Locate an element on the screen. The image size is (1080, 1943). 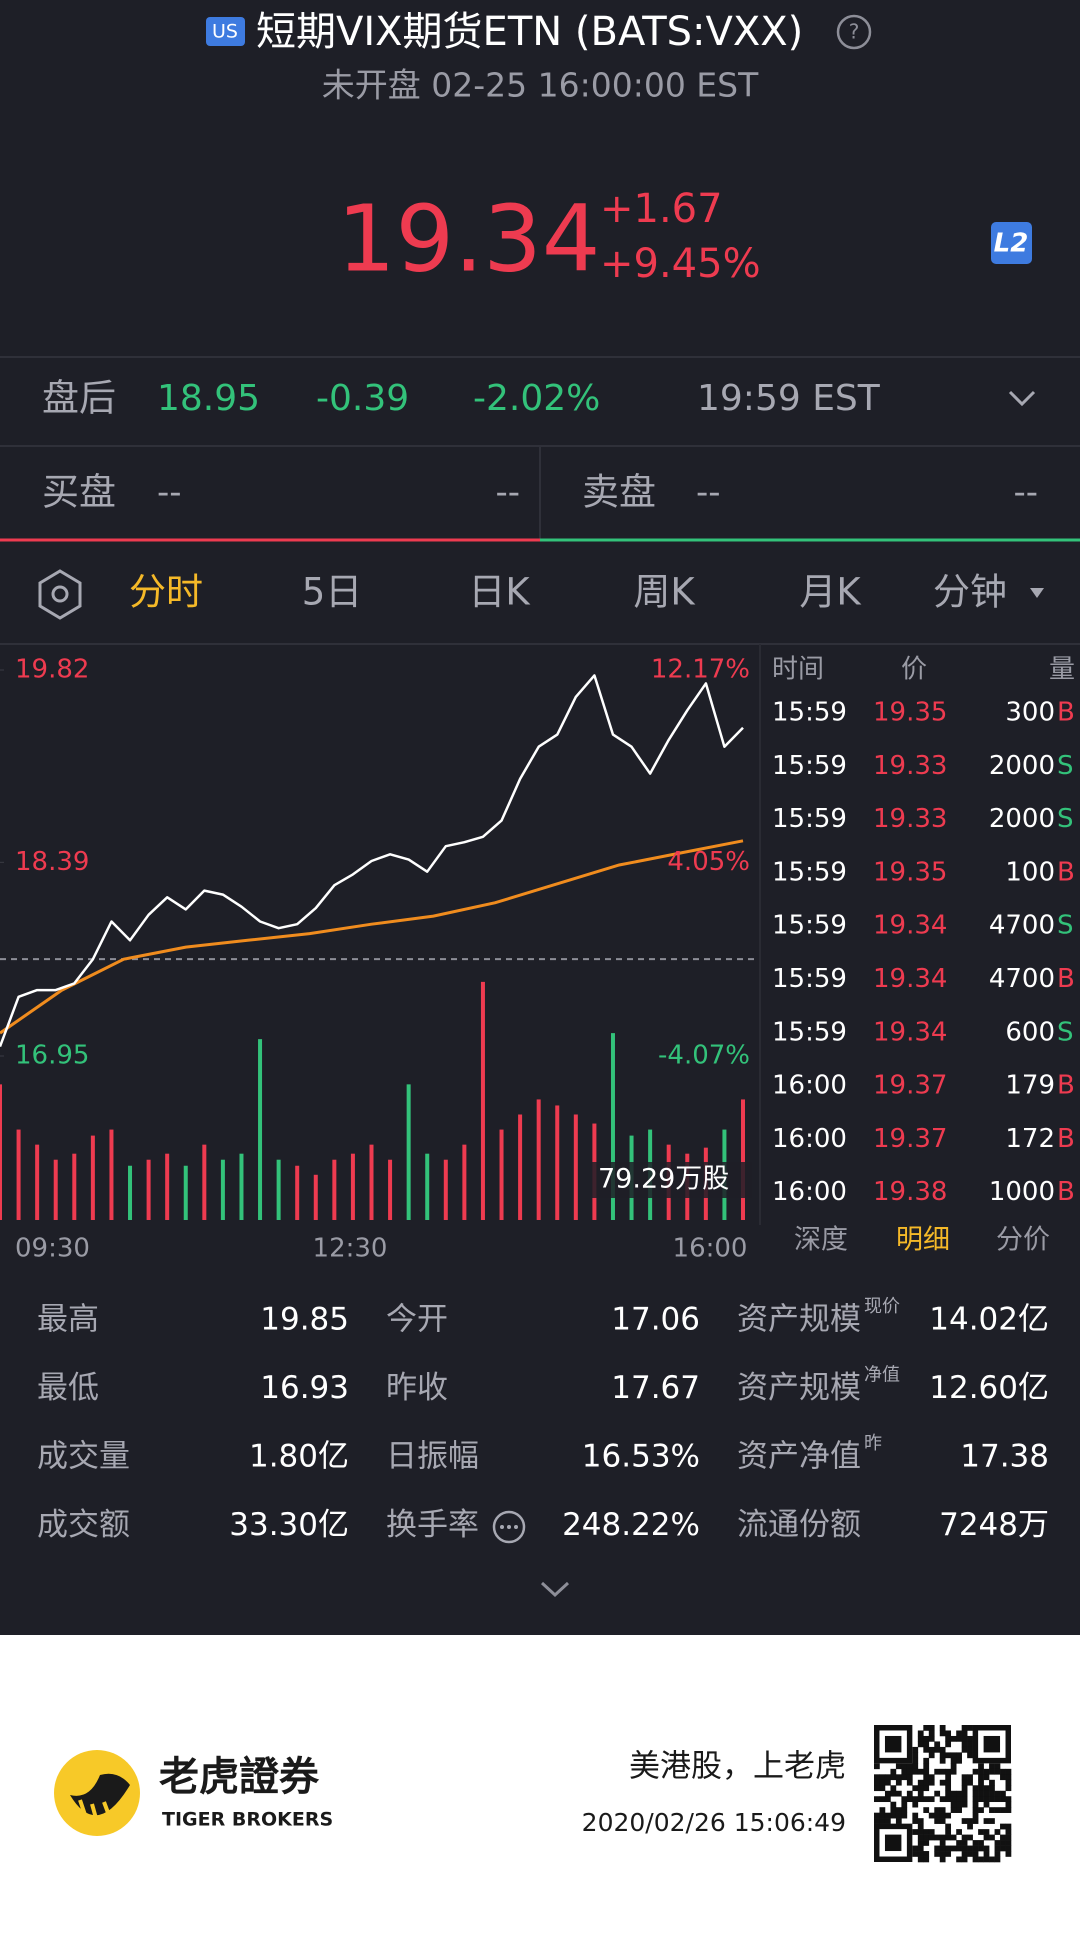
market-status: 未开盘 02-25 16:00:00 EST is located at coordinates (540, 85).